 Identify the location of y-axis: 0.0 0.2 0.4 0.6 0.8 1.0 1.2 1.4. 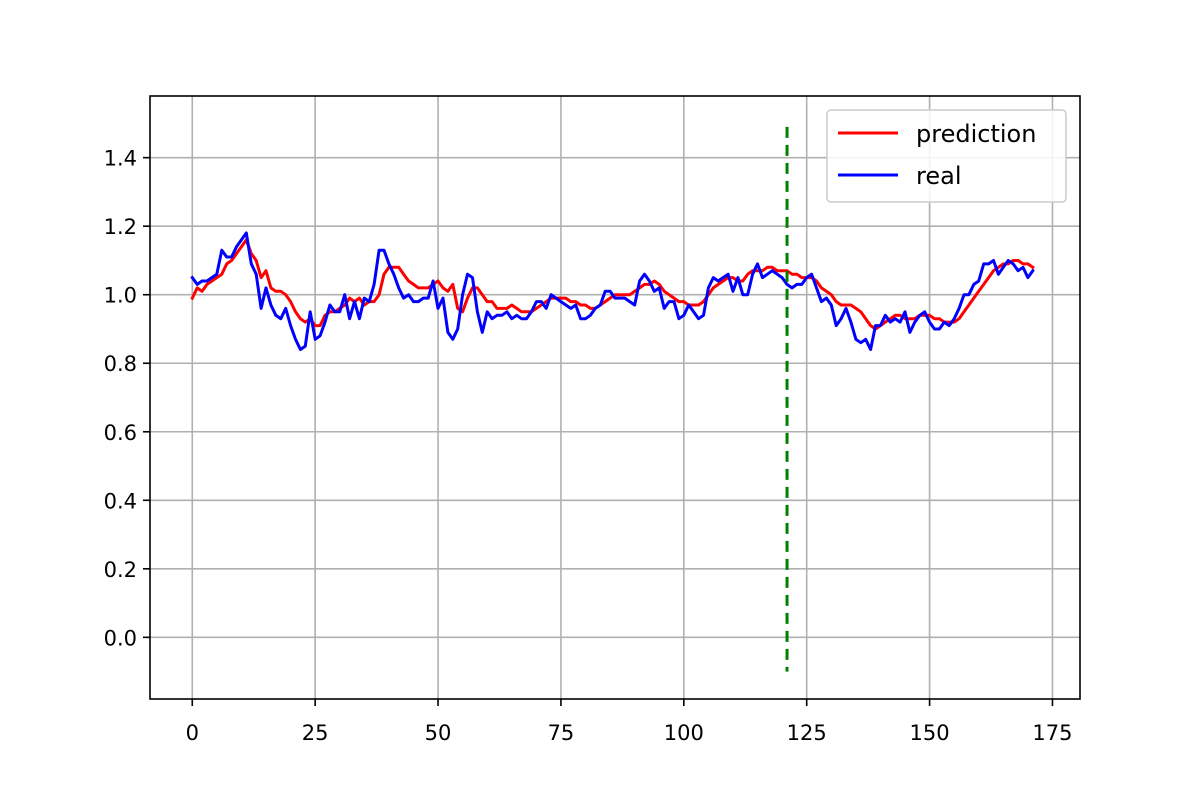
(127, 398).